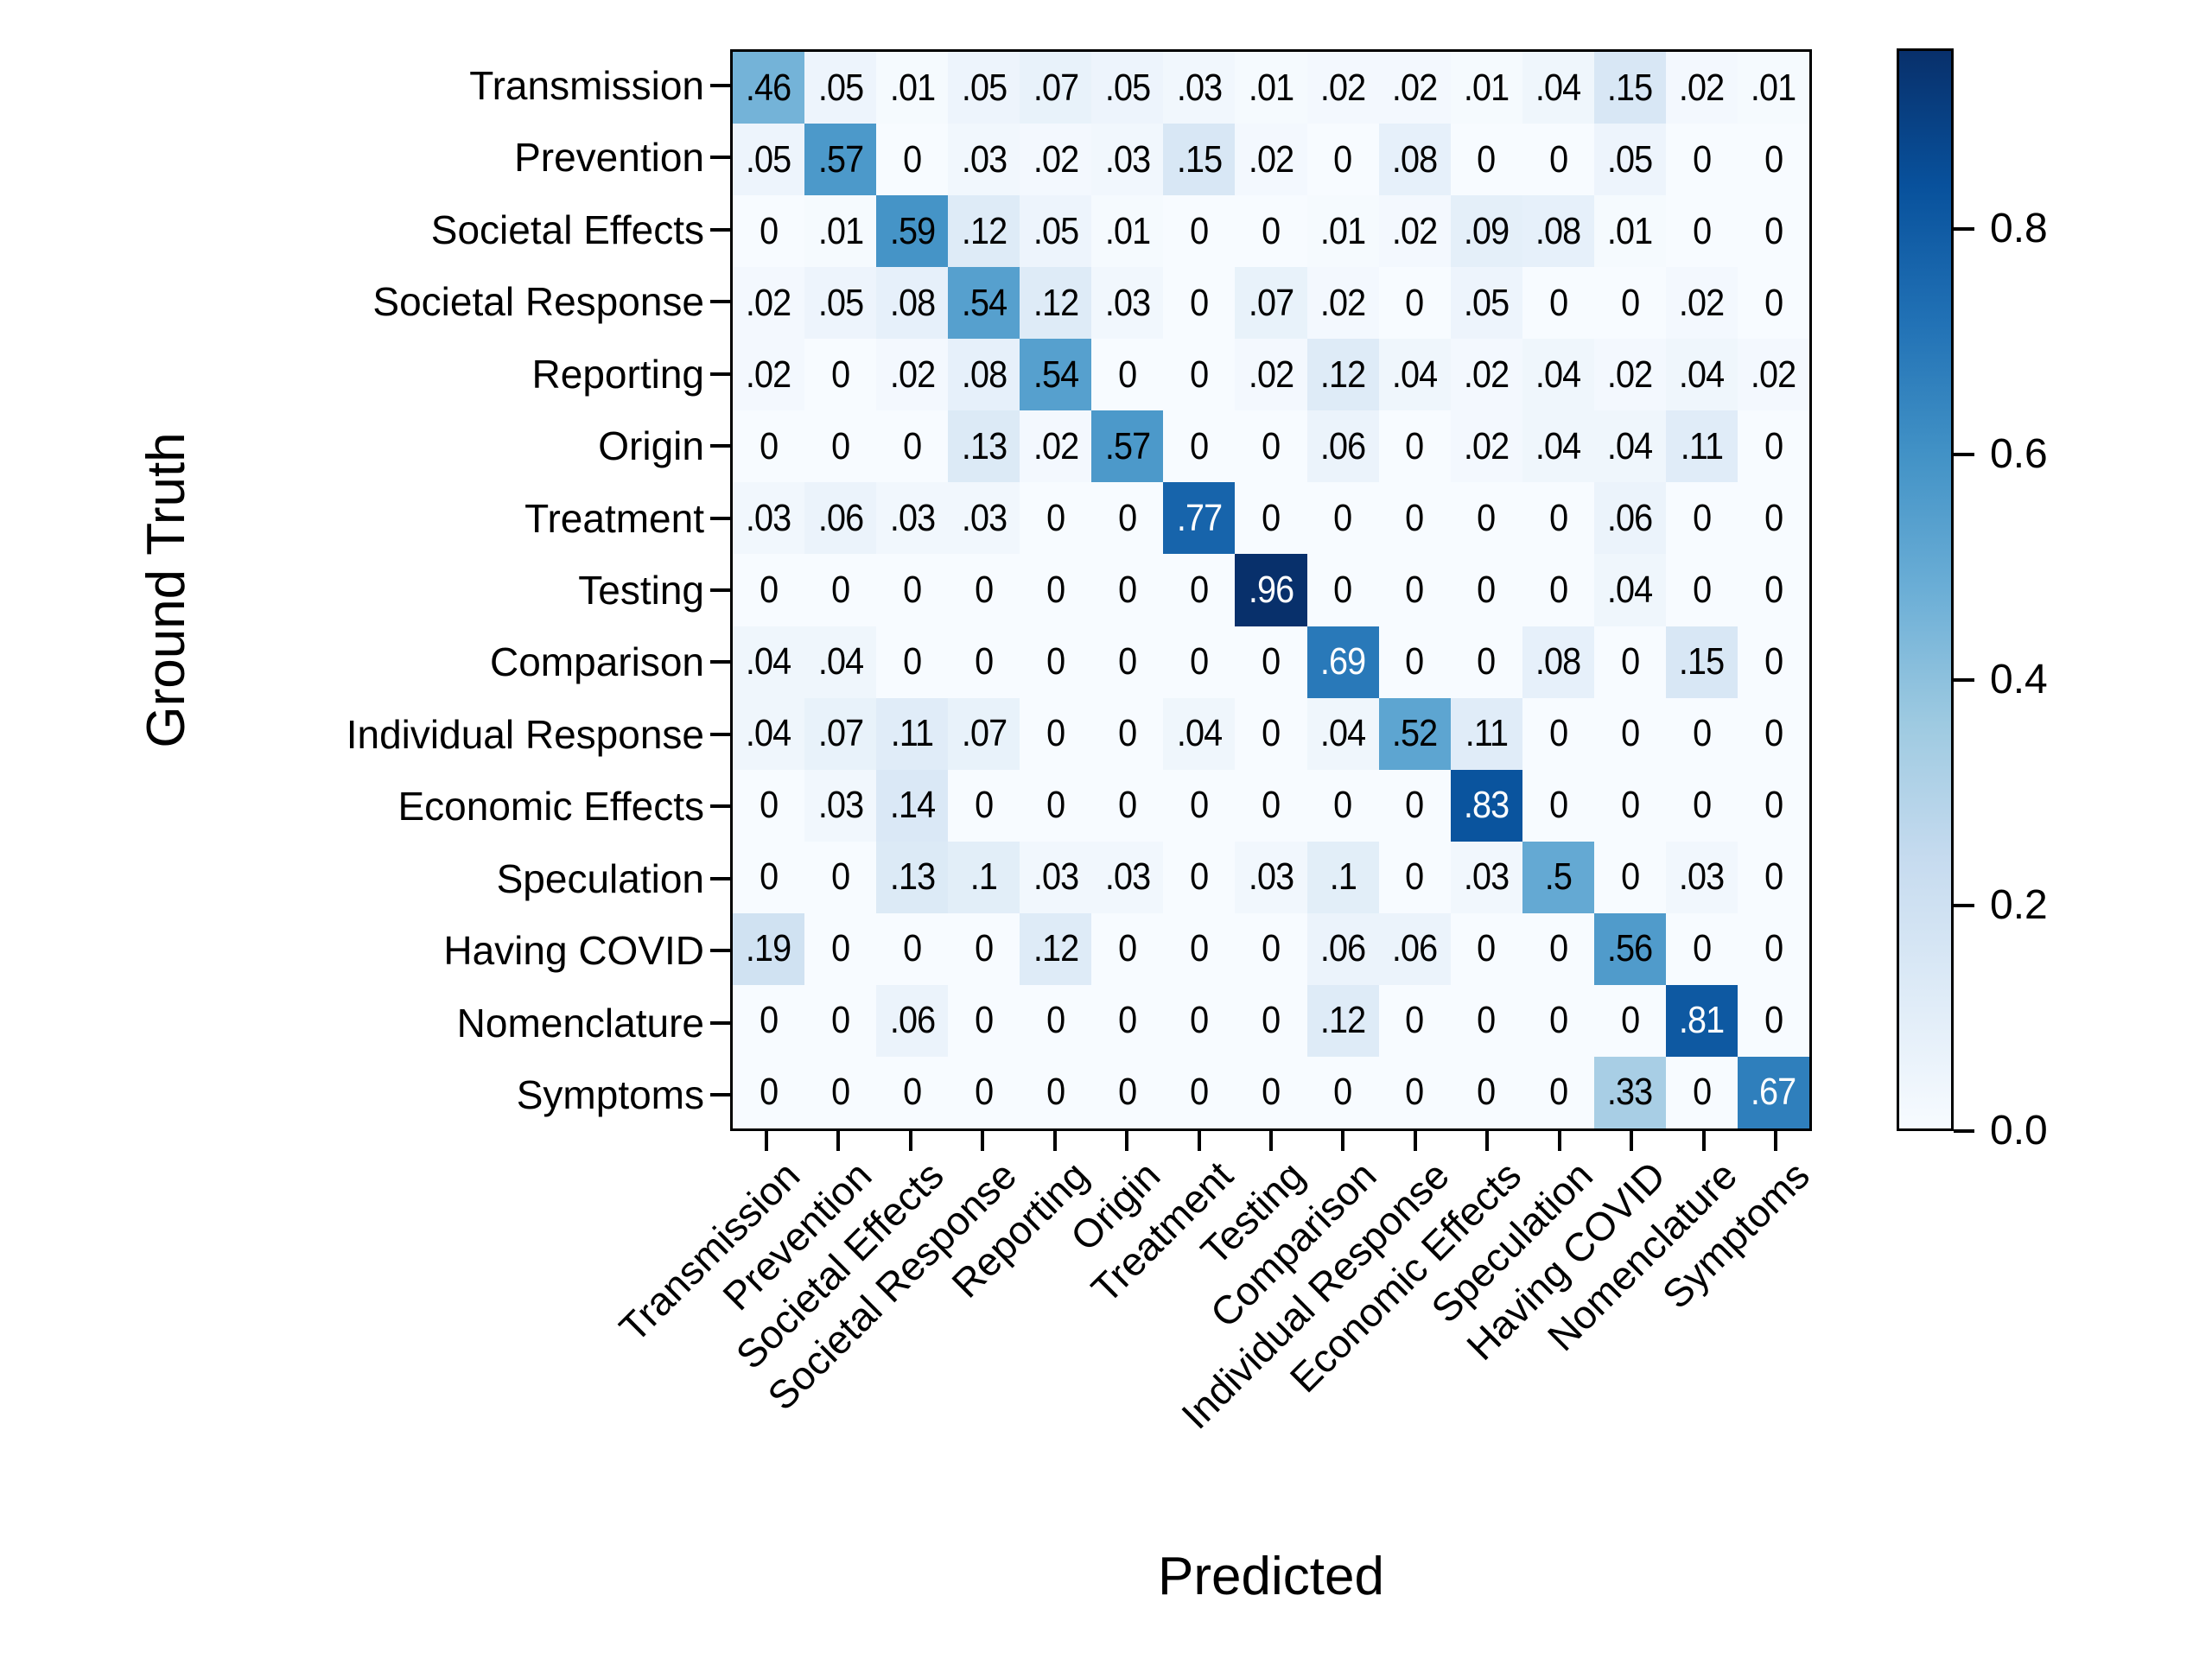  What do you see at coordinates (913, 877) in the screenshot?
I see `heatmap-cell: .13` at bounding box center [913, 877].